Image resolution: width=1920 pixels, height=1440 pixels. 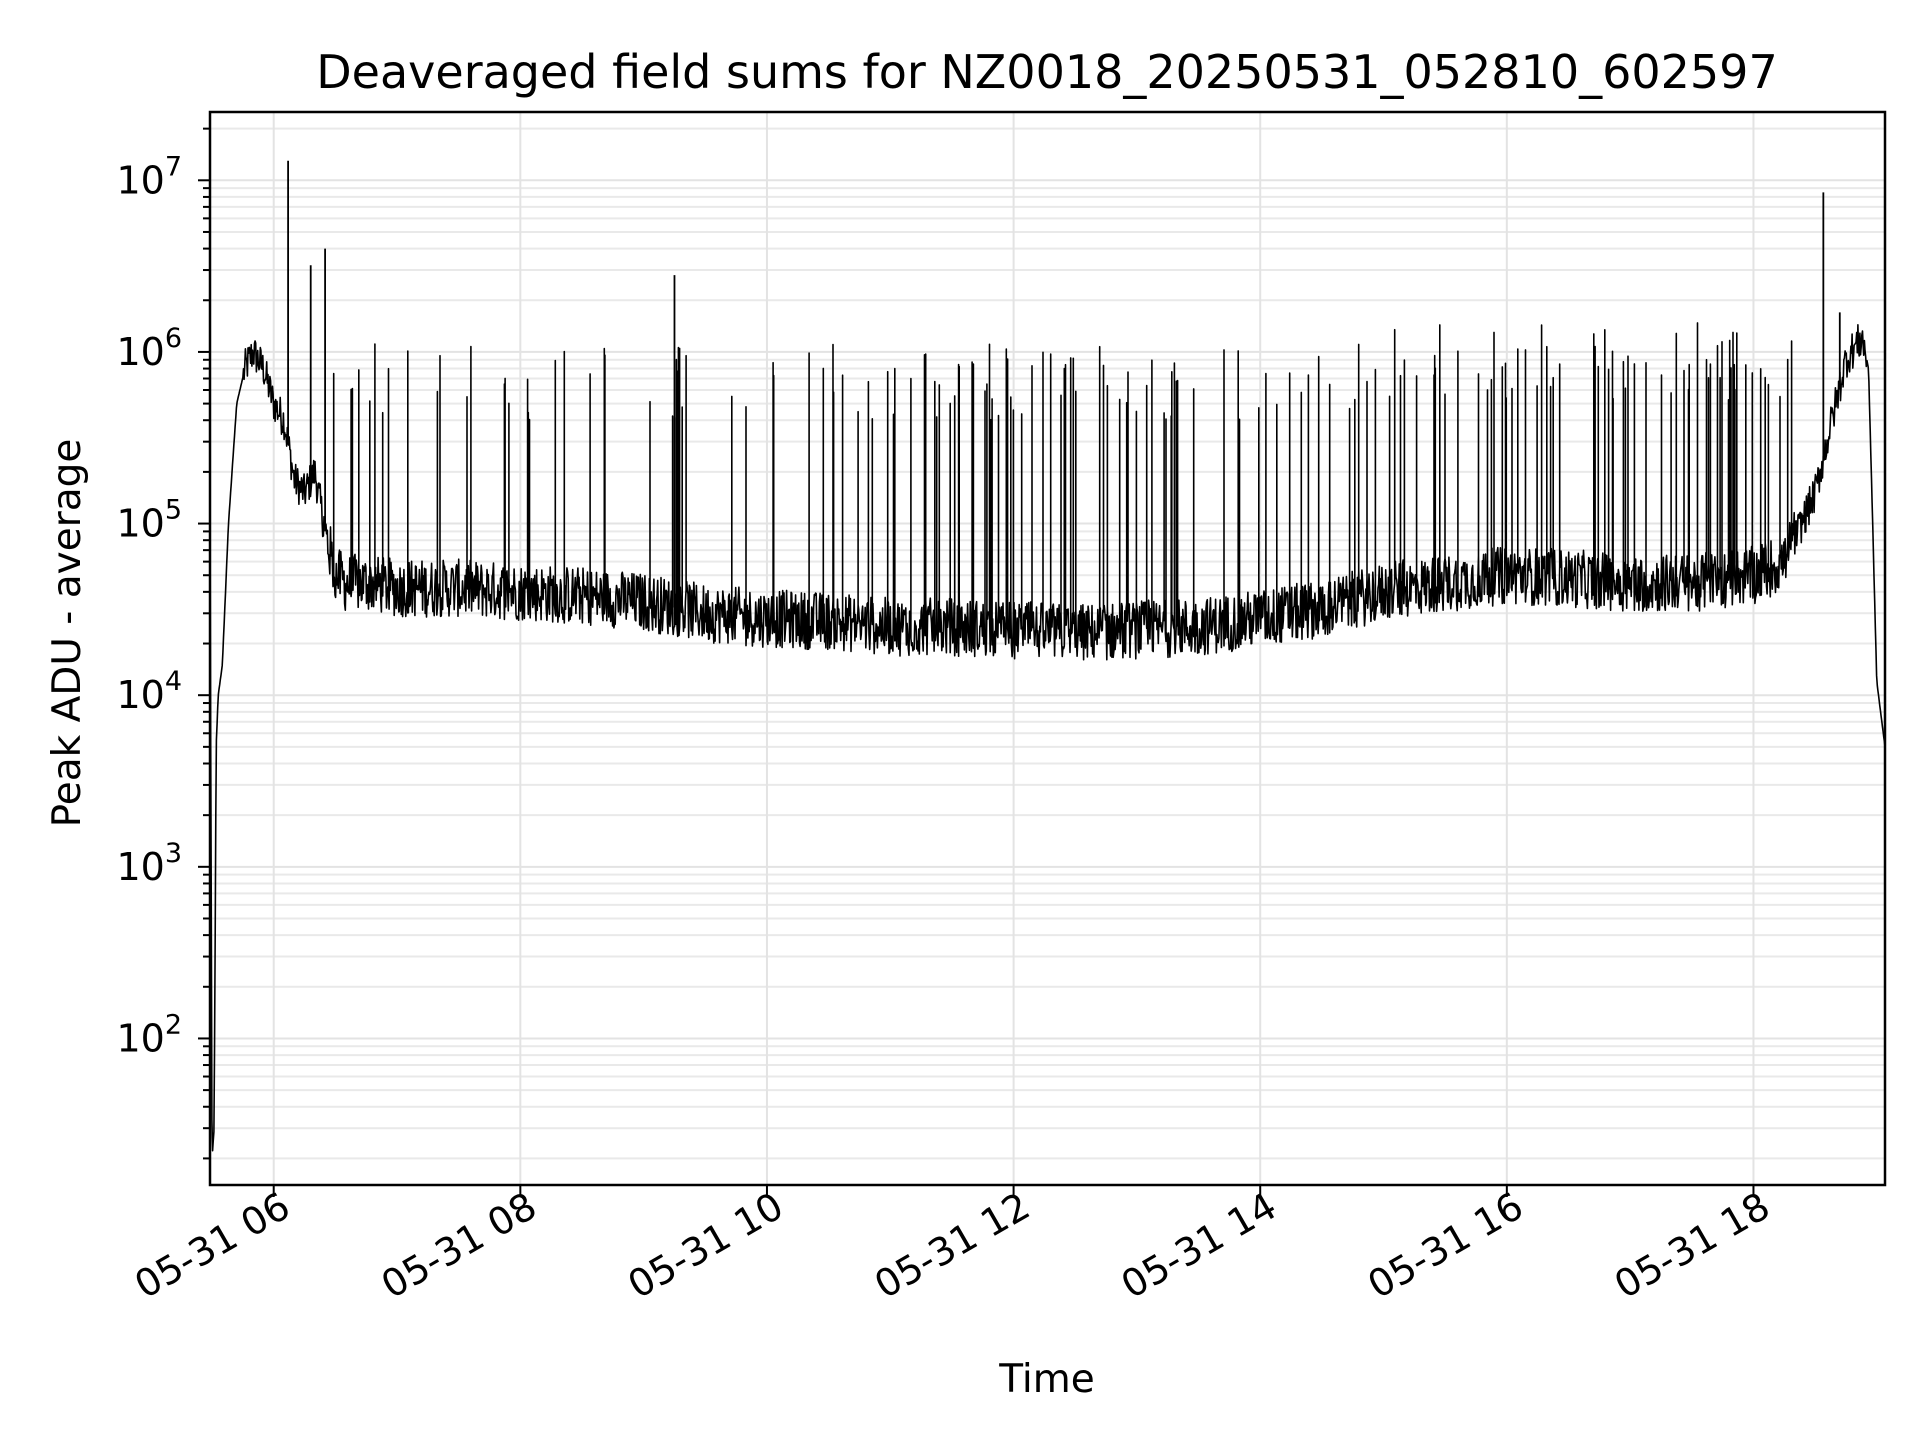 I want to click on y-tick-label: 10², so click(x=149, y=1034).